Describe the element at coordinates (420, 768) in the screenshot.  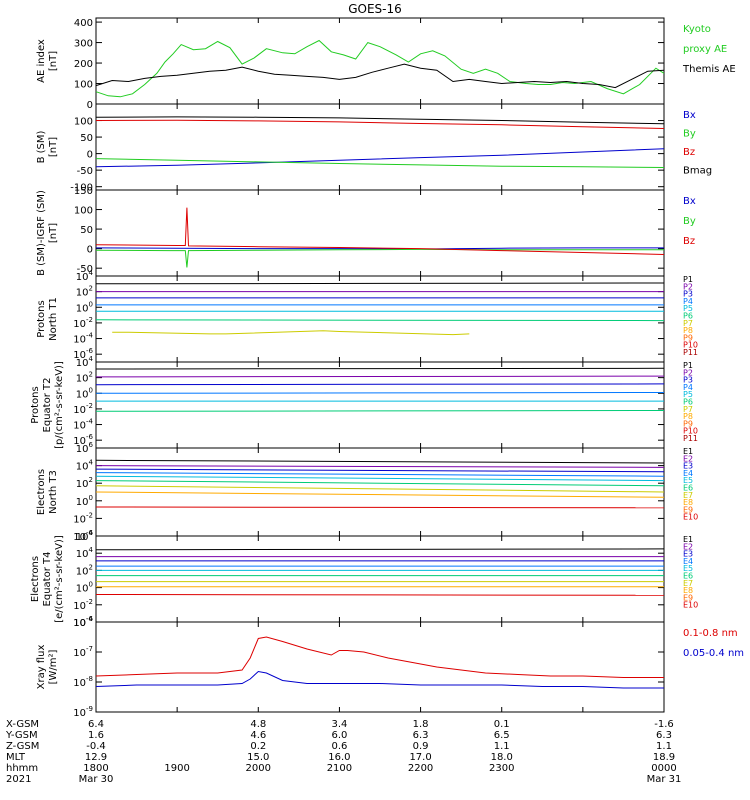
I see `x-axis-value: 2200` at that location.